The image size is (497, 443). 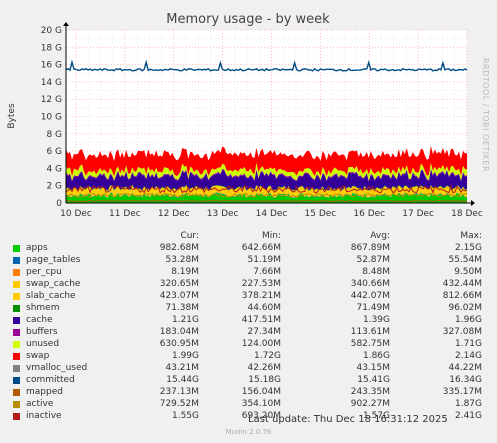 I want to click on legend-min: 7.66M, so click(x=267, y=272).